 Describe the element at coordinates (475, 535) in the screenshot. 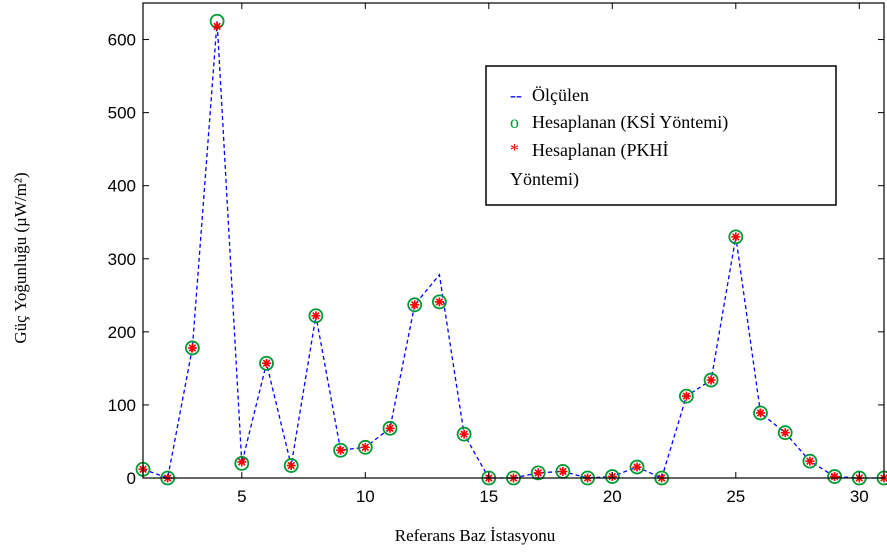

I see `x-axis-label: Referans Baz İstasyonu` at that location.